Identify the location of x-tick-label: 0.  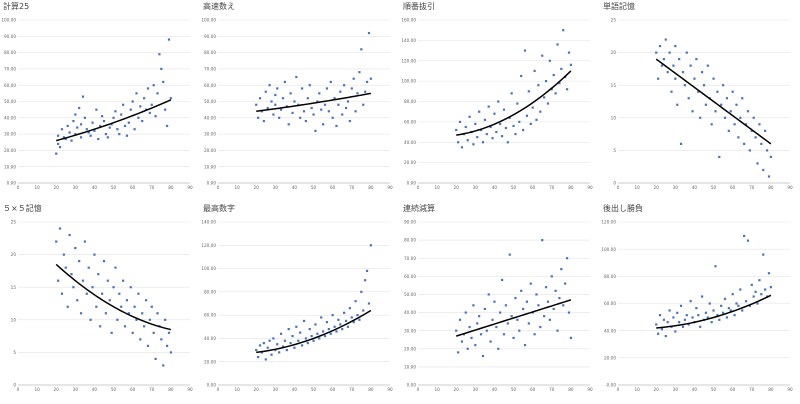
(218, 187).